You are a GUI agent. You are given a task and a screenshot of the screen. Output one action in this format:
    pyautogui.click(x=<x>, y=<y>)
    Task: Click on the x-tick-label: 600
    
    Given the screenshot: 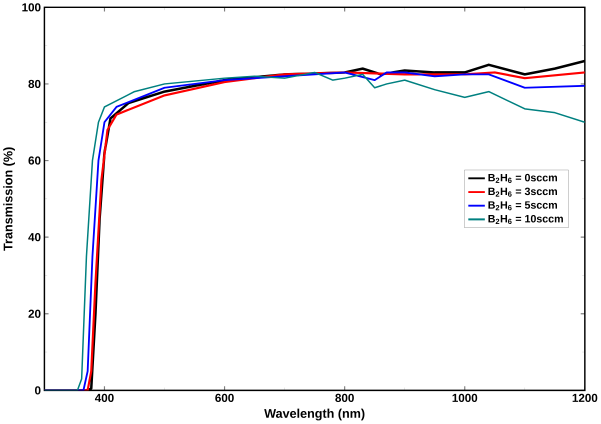 What is the action you would take?
    pyautogui.click(x=224, y=398)
    